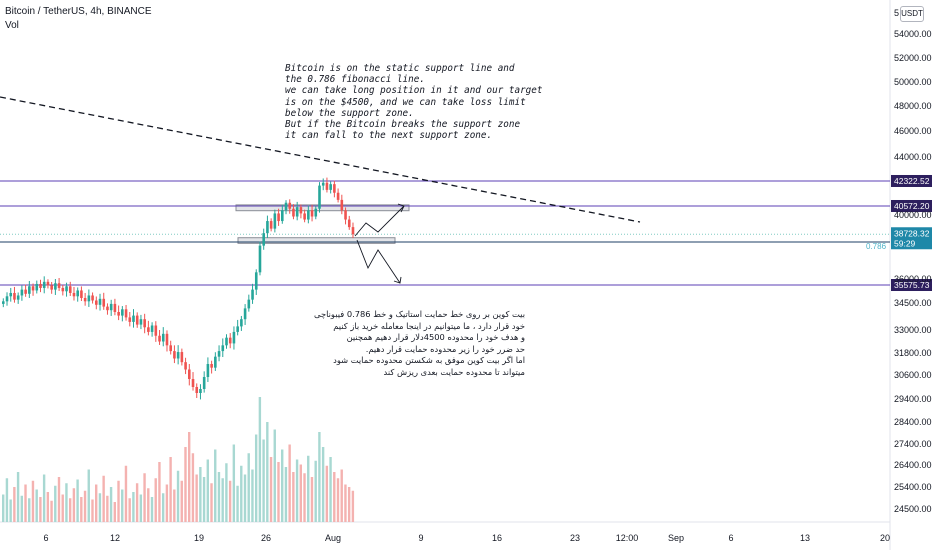 This screenshot has height=550, width=932. I want to click on price-axis-tick: 24500.00, so click(913, 509).